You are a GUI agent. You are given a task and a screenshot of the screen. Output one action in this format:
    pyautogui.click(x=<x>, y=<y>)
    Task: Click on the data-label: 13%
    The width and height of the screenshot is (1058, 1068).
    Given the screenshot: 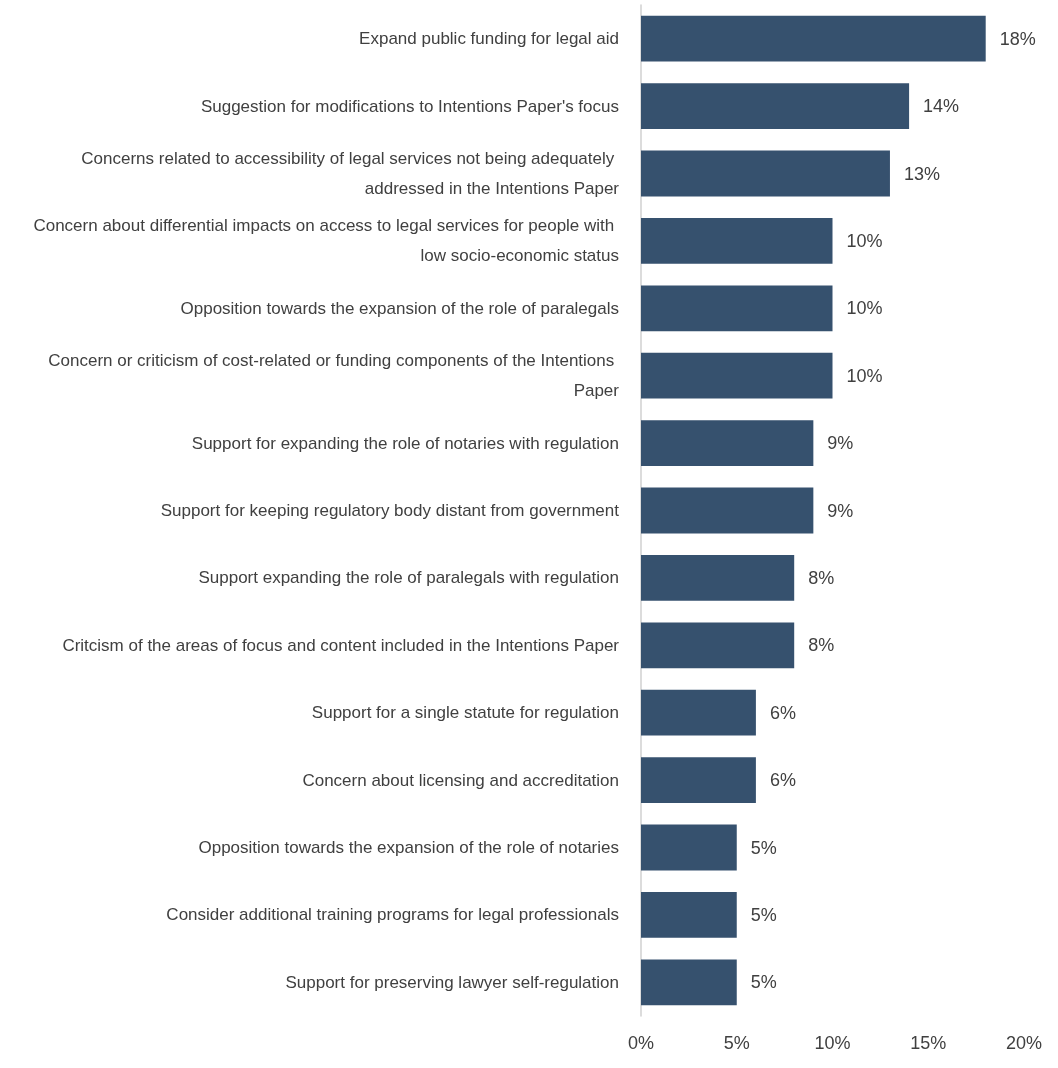 What is the action you would take?
    pyautogui.click(x=921, y=173)
    